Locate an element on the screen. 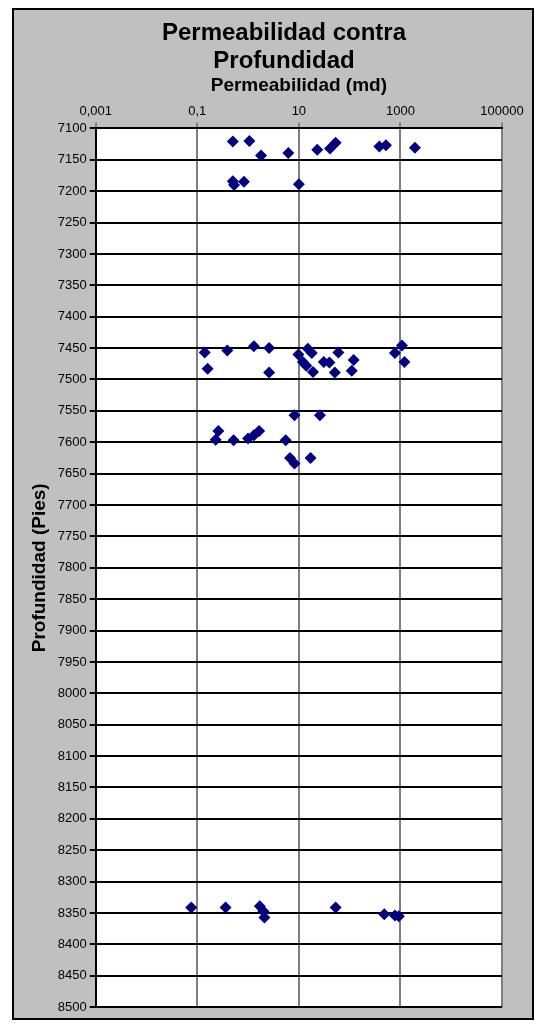 The width and height of the screenshot is (540, 1027). y-tick-label: 7150 is located at coordinates (72, 159).